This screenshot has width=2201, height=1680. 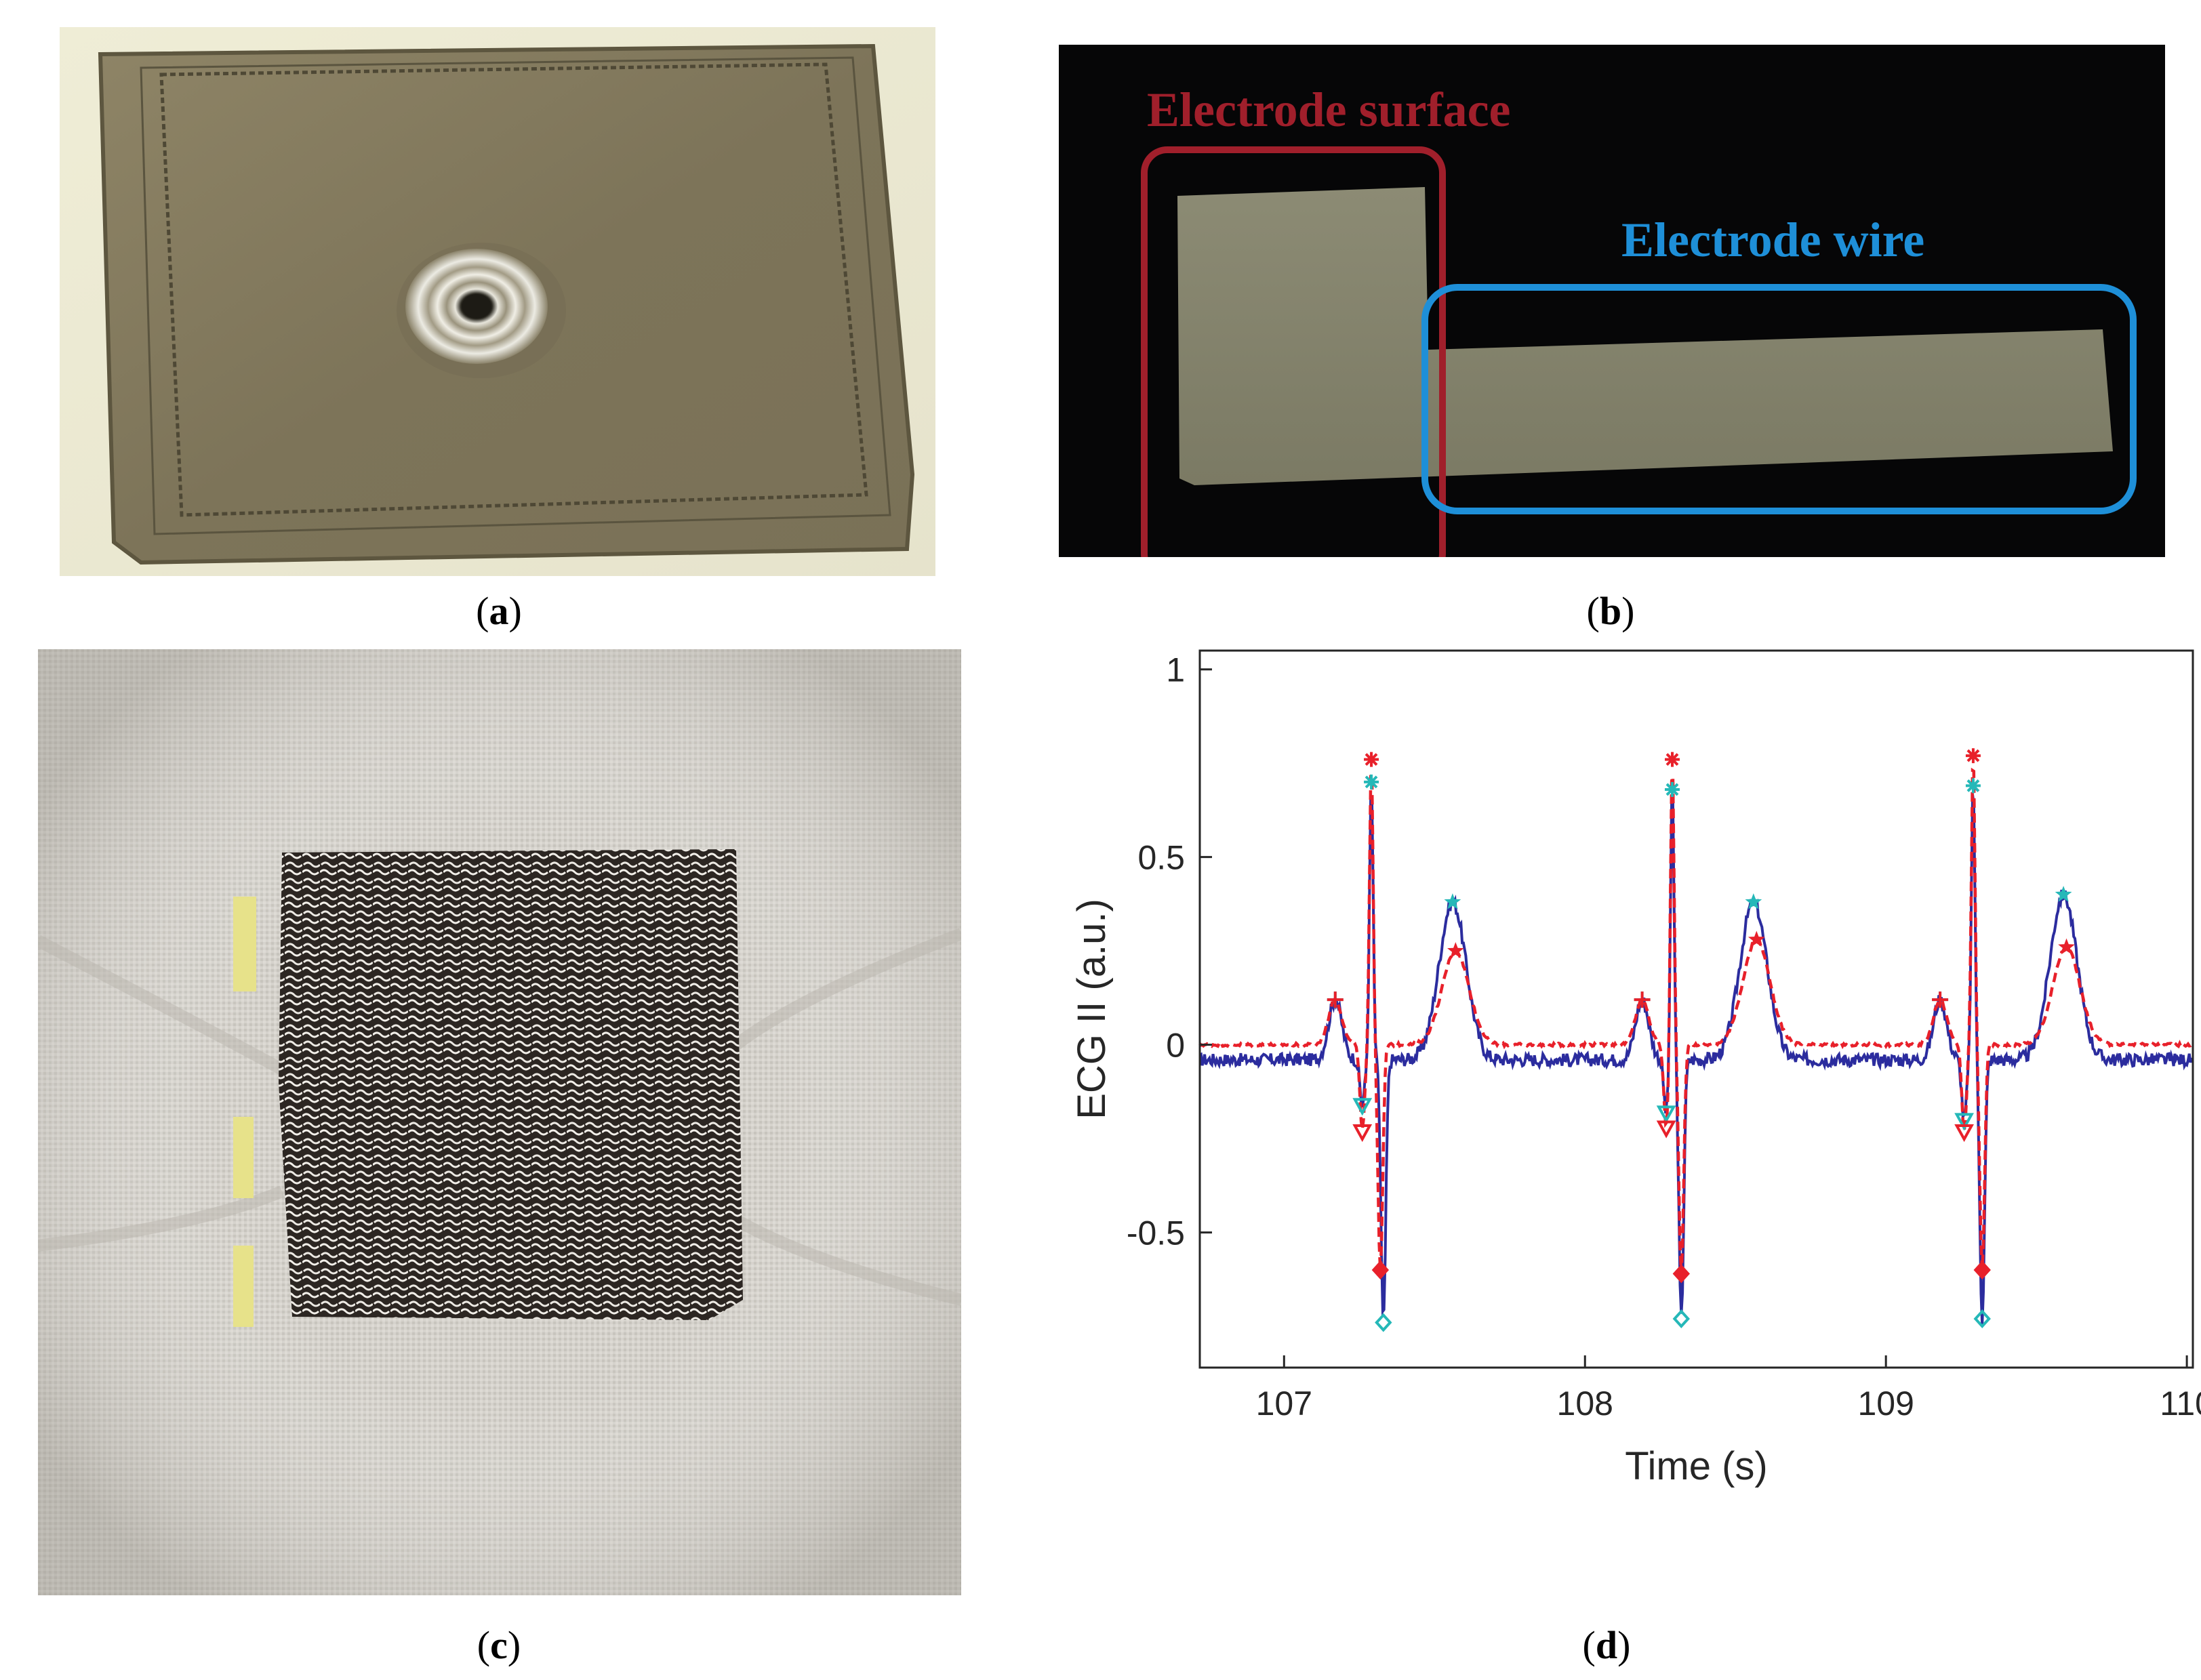 What do you see at coordinates (1772, 240) in the screenshot?
I see `electrode-wire-label: Electrode wire` at bounding box center [1772, 240].